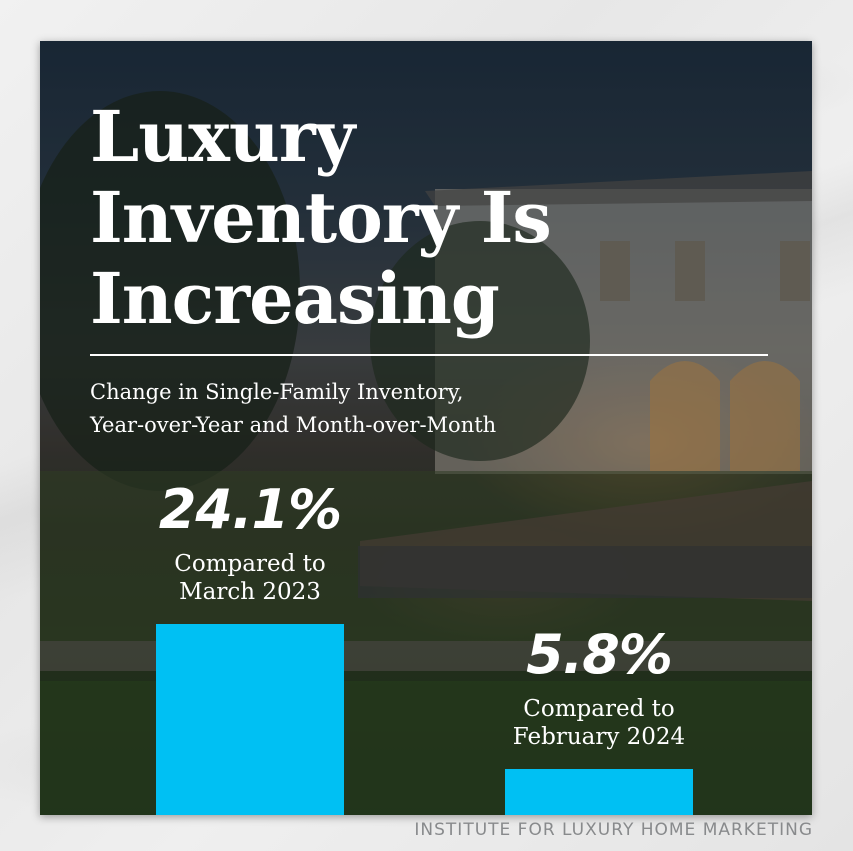 Image resolution: width=853 pixels, height=851 pixels. What do you see at coordinates (250, 592) in the screenshot?
I see `bar-caption-1-line-2: March 2023` at bounding box center [250, 592].